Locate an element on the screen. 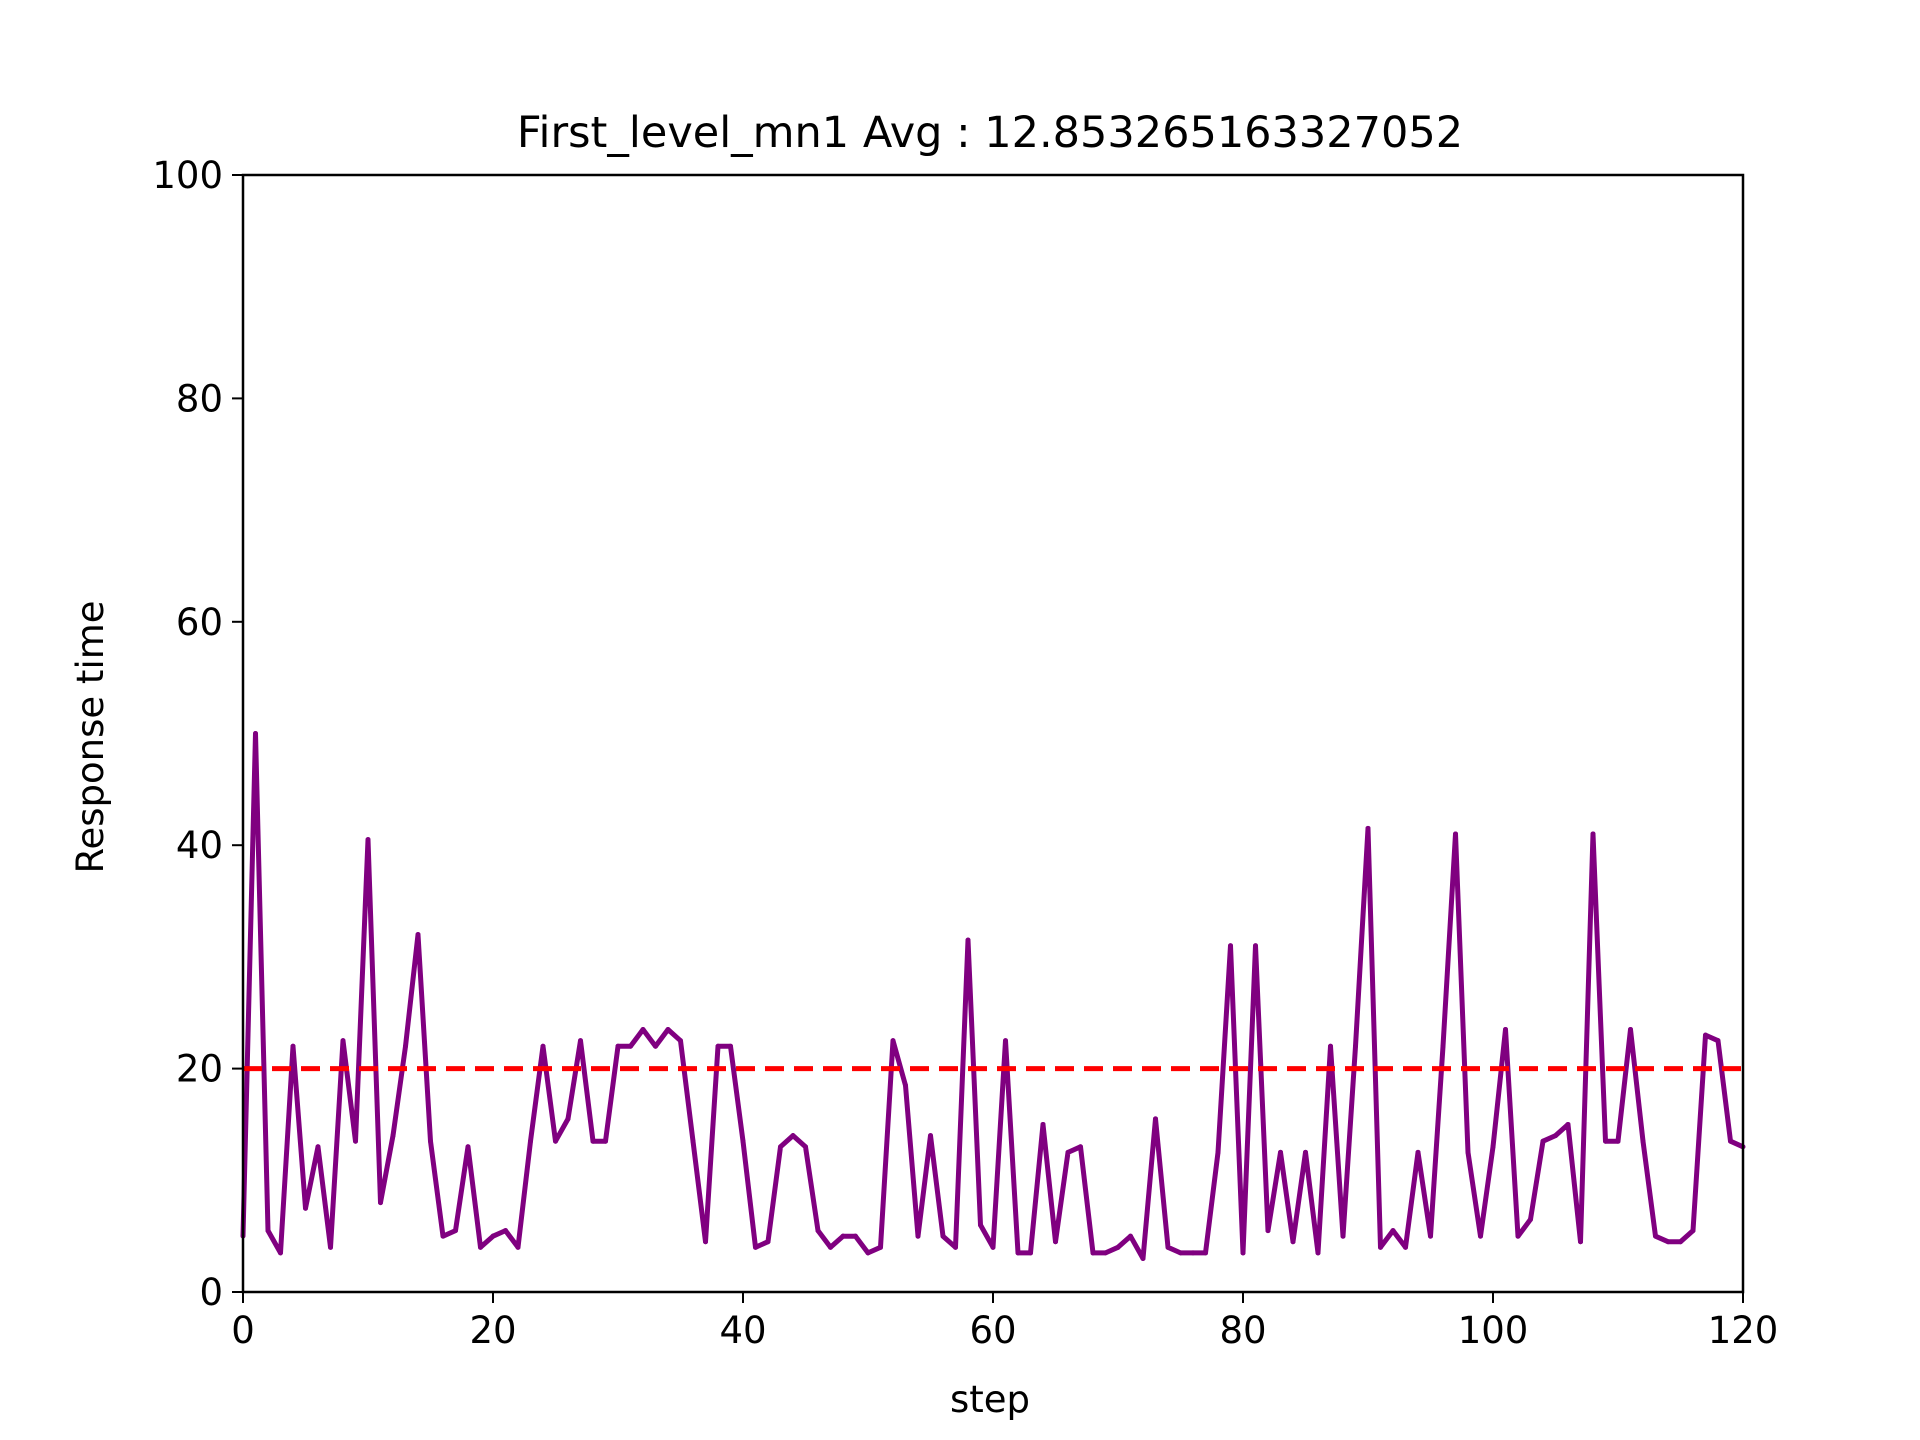  y-tick-label: 40 is located at coordinates (199, 845).